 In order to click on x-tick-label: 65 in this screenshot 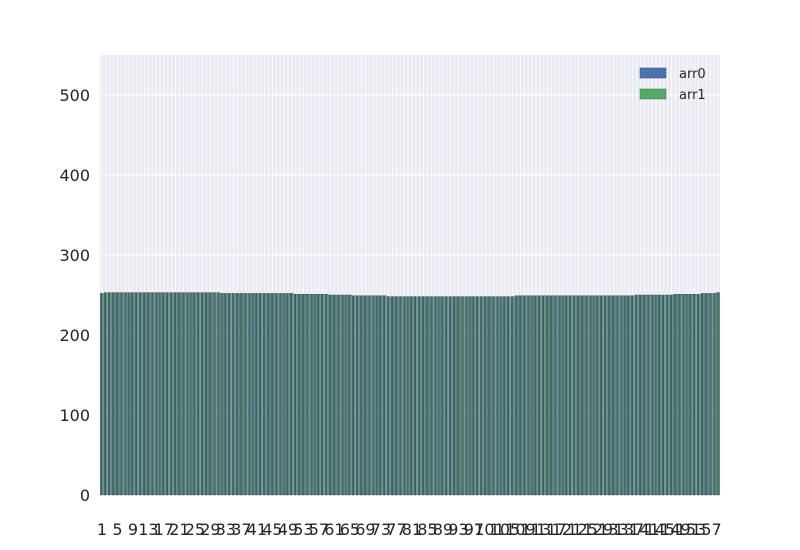, I will do `click(350, 529)`.